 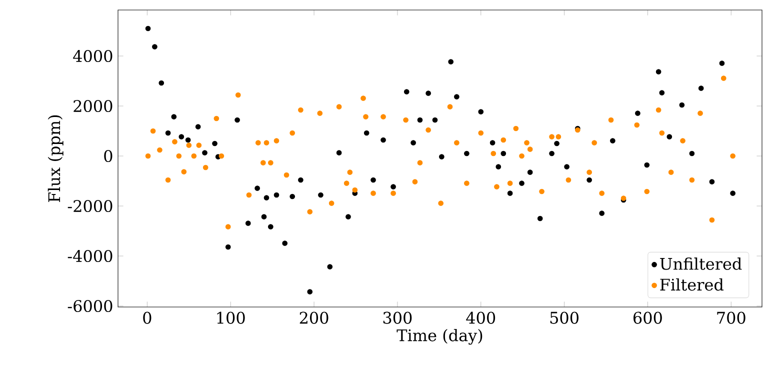 I want to click on x-tick-label: 700, so click(x=731, y=318).